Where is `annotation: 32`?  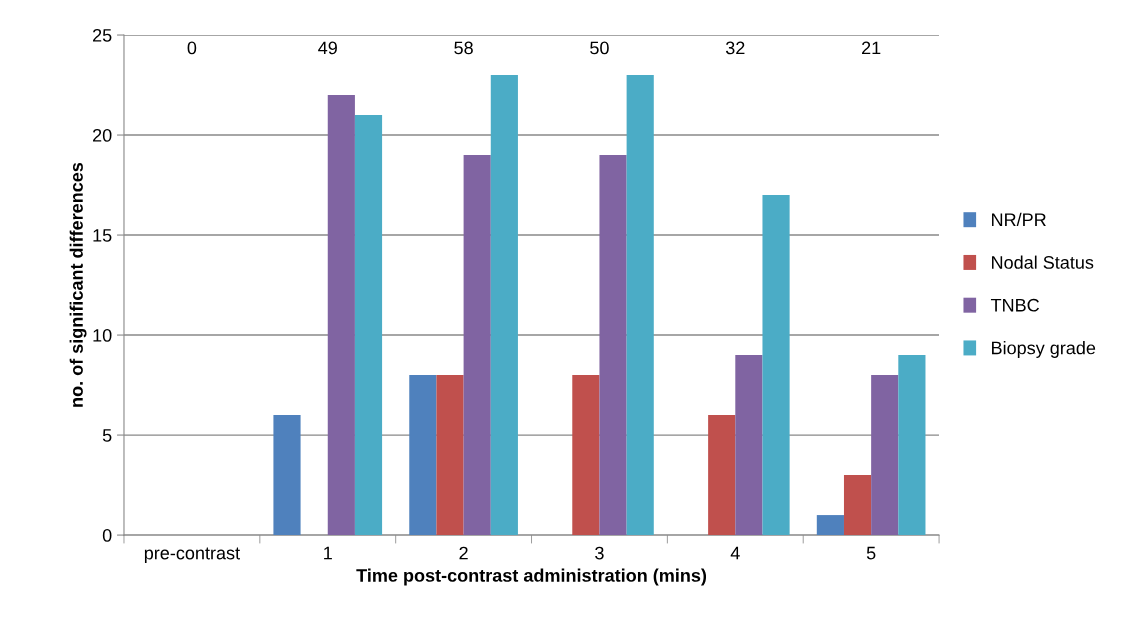
annotation: 32 is located at coordinates (735, 48).